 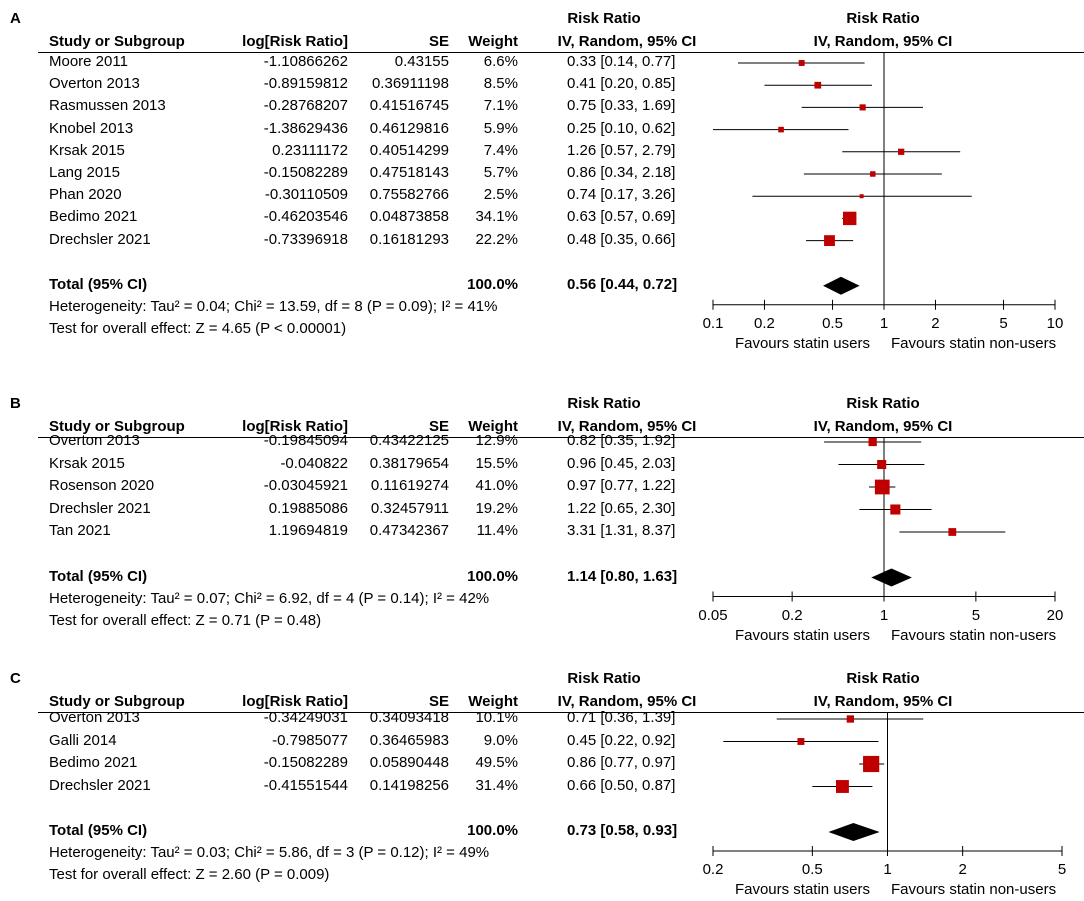 What do you see at coordinates (976, 615) in the screenshot?
I see `x-tick-label: 5` at bounding box center [976, 615].